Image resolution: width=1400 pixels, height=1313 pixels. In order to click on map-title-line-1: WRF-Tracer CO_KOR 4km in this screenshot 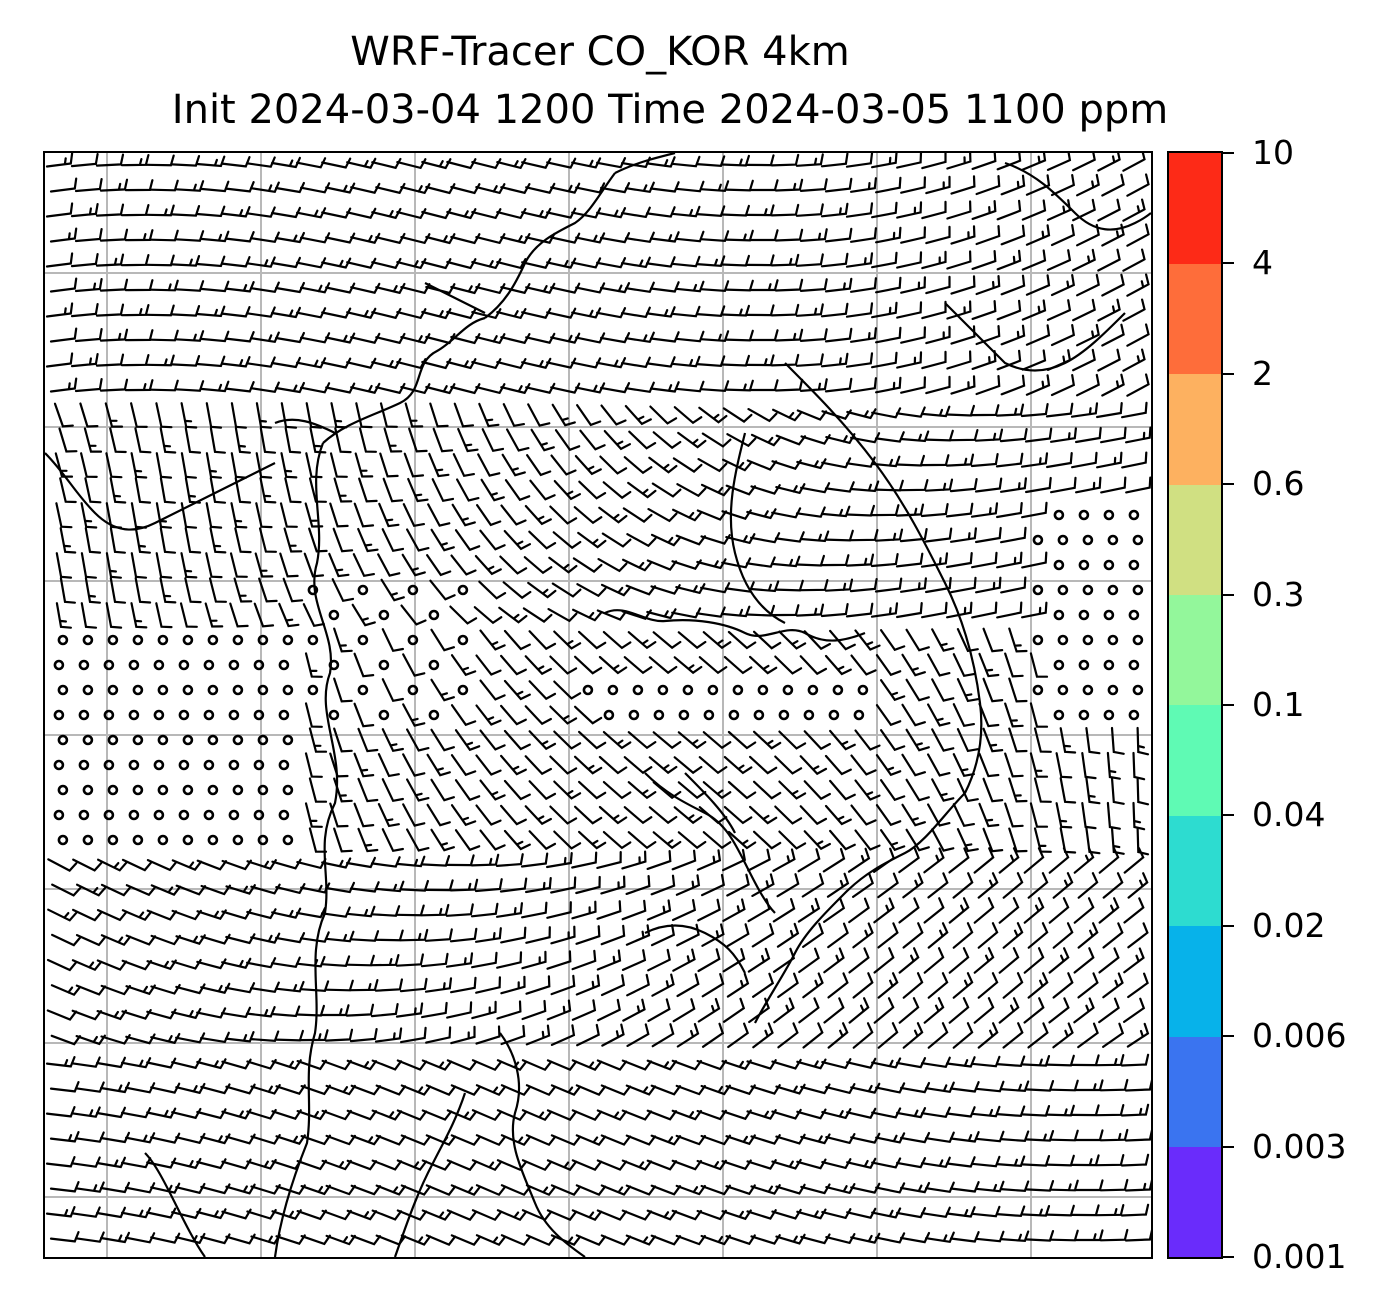, I will do `click(600, 52)`.